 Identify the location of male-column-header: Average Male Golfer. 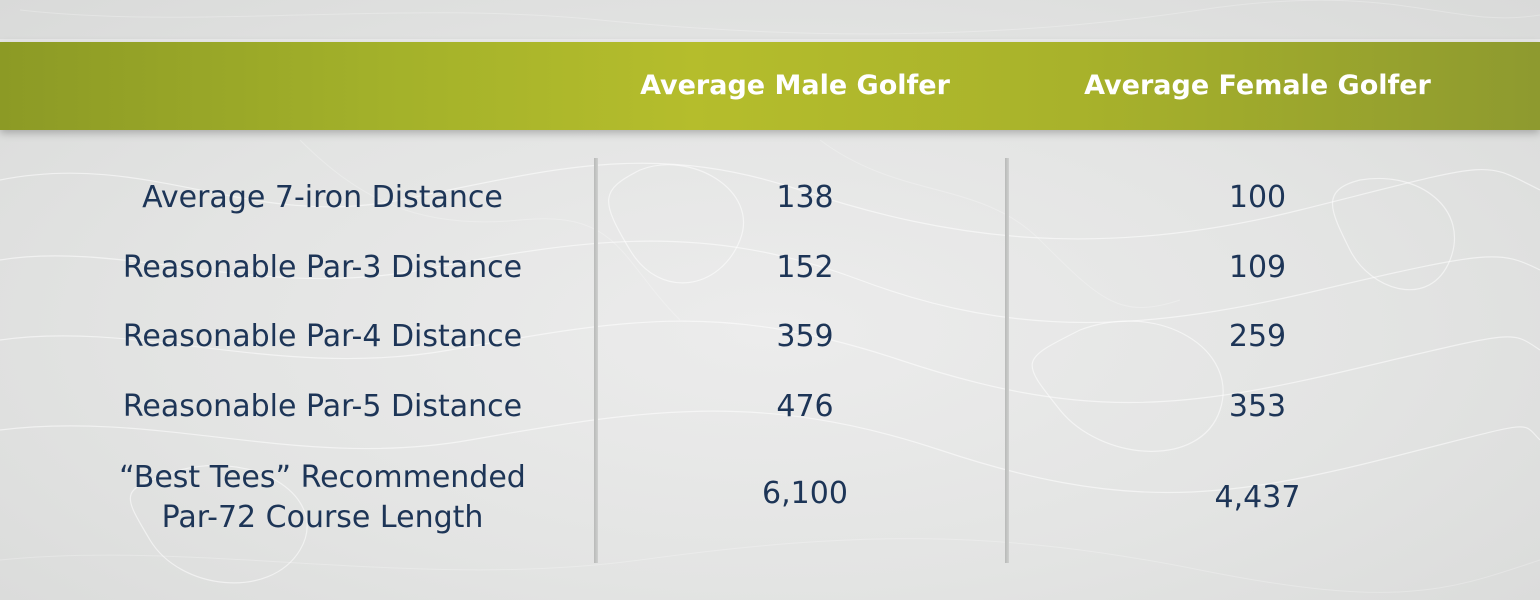
(795, 85).